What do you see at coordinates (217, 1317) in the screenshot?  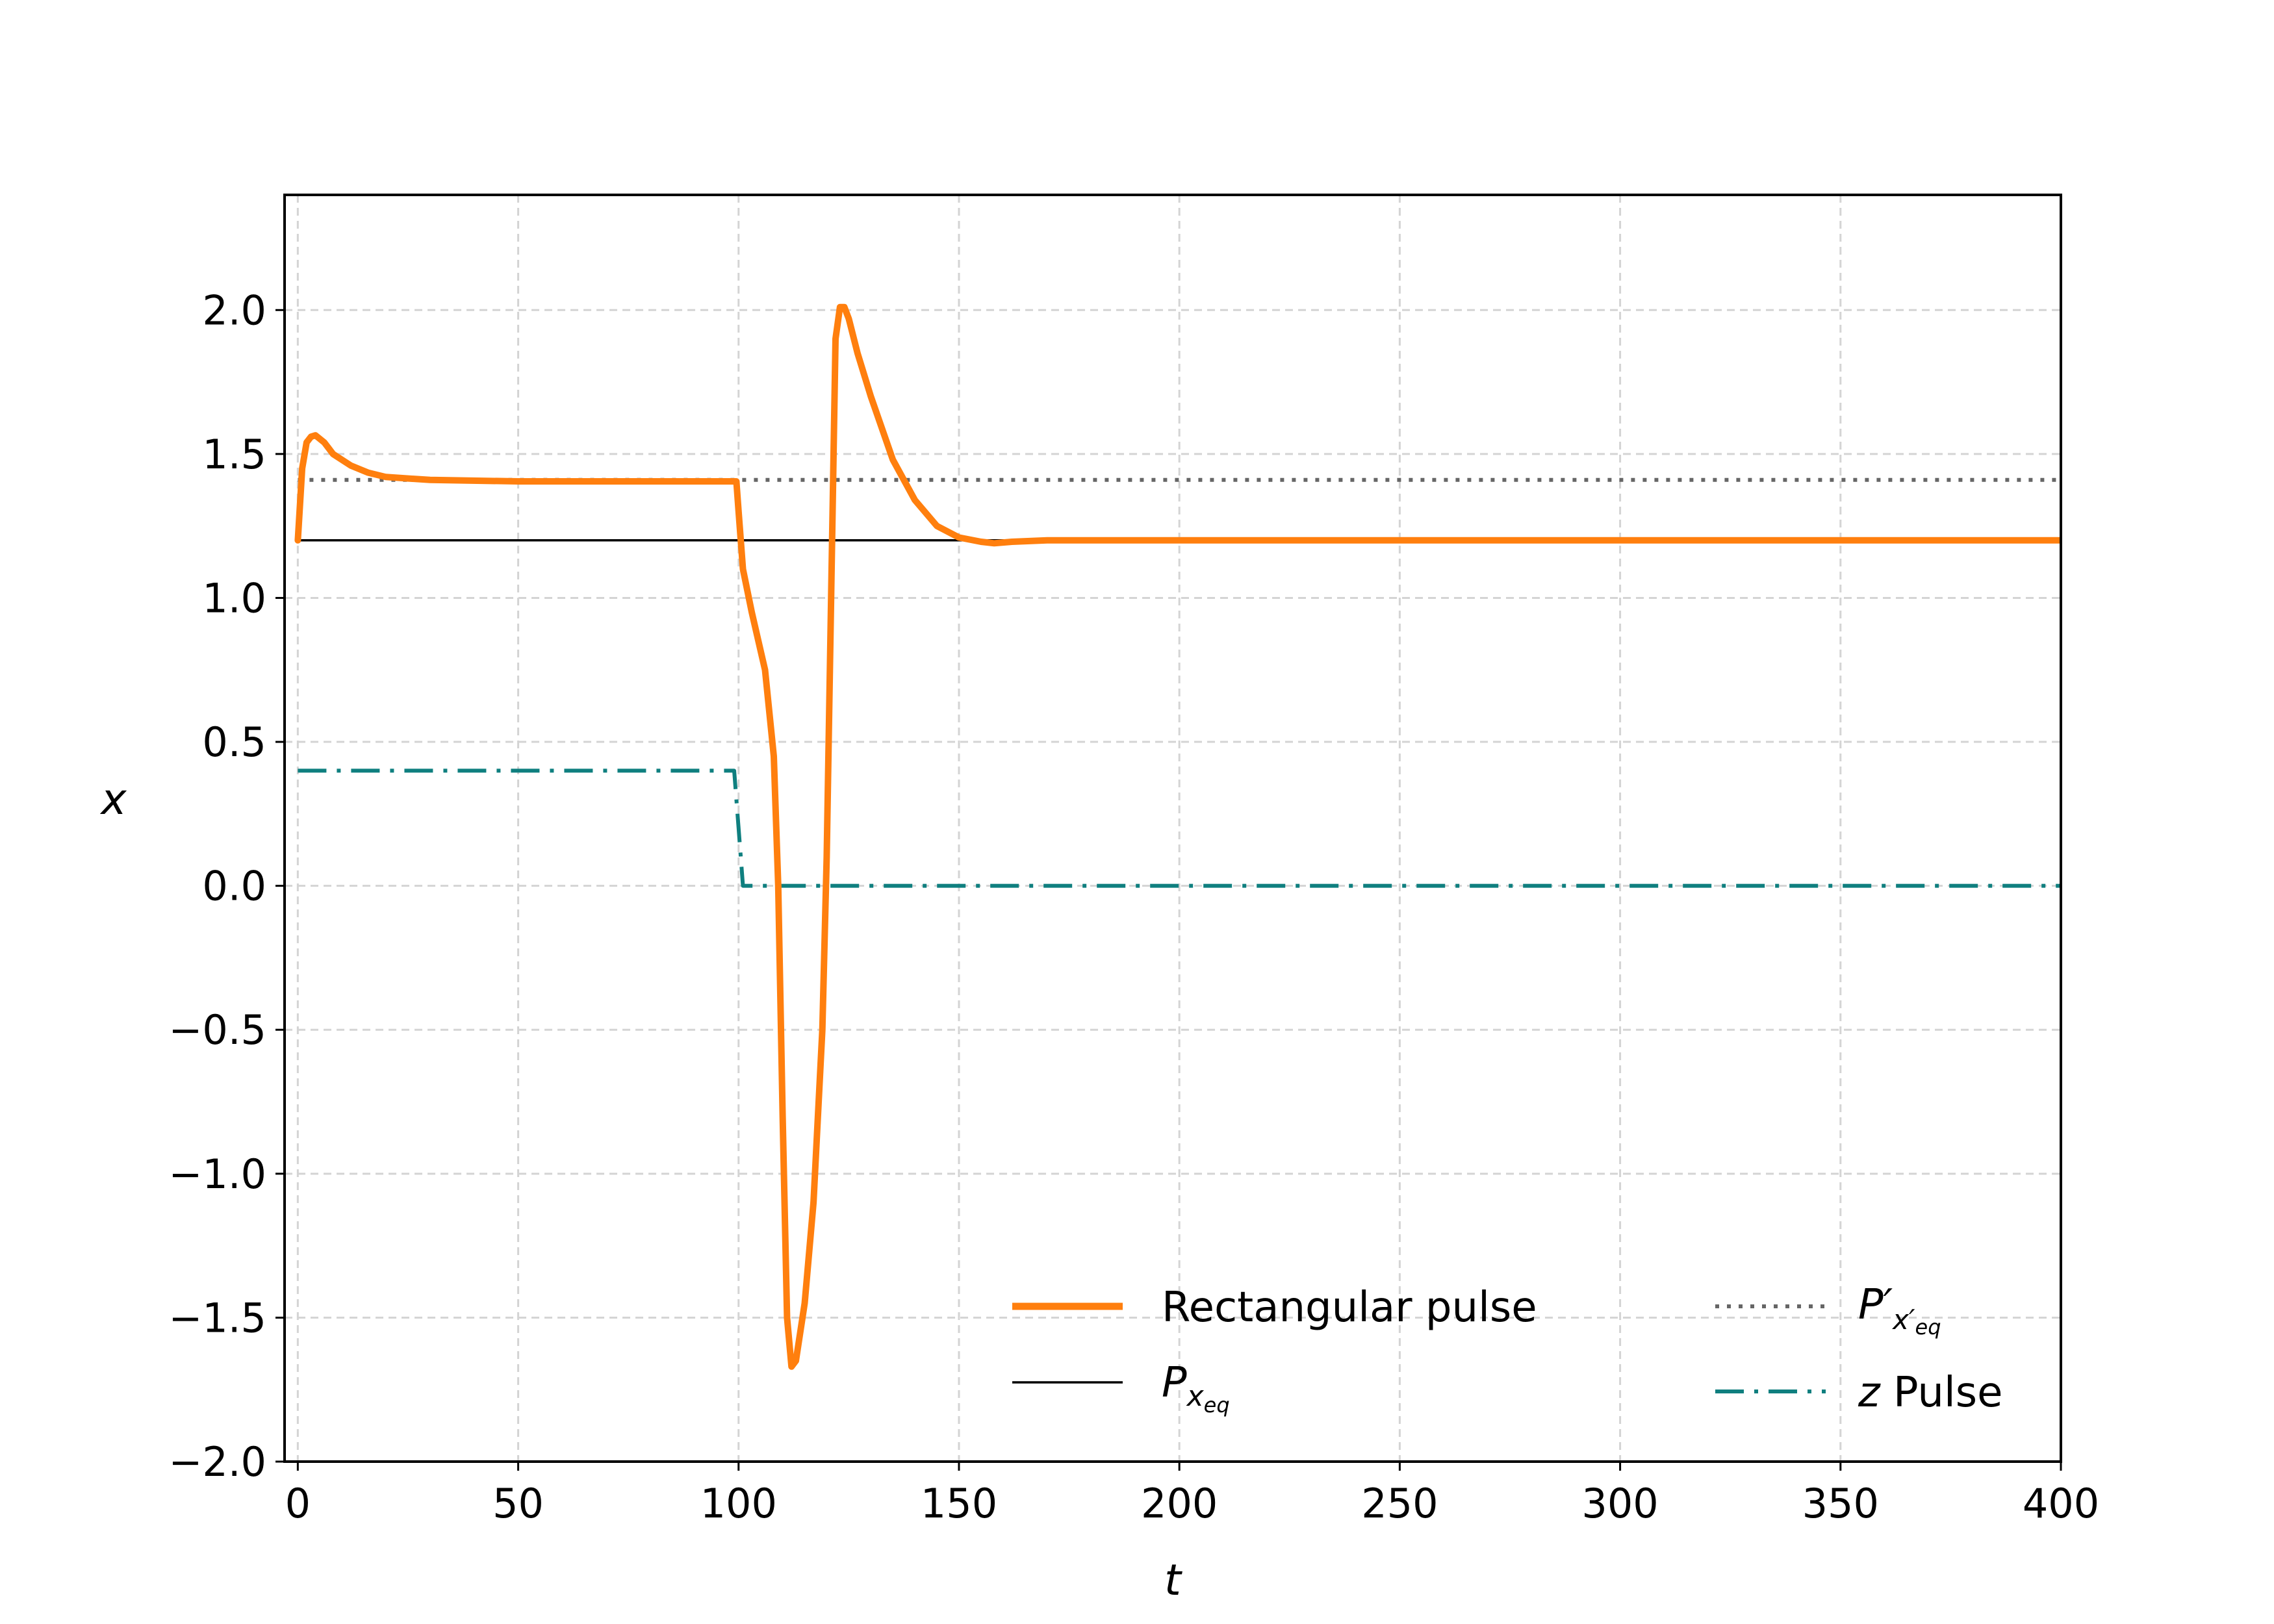 I see `y-tick-label: −1.5` at bounding box center [217, 1317].